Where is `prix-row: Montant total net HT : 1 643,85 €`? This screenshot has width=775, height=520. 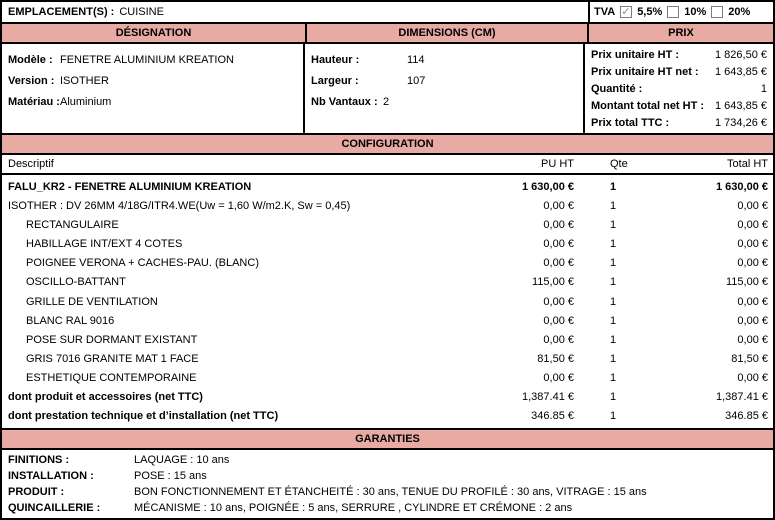
prix-row: Montant total net HT : 1 643,85 € is located at coordinates (679, 105).